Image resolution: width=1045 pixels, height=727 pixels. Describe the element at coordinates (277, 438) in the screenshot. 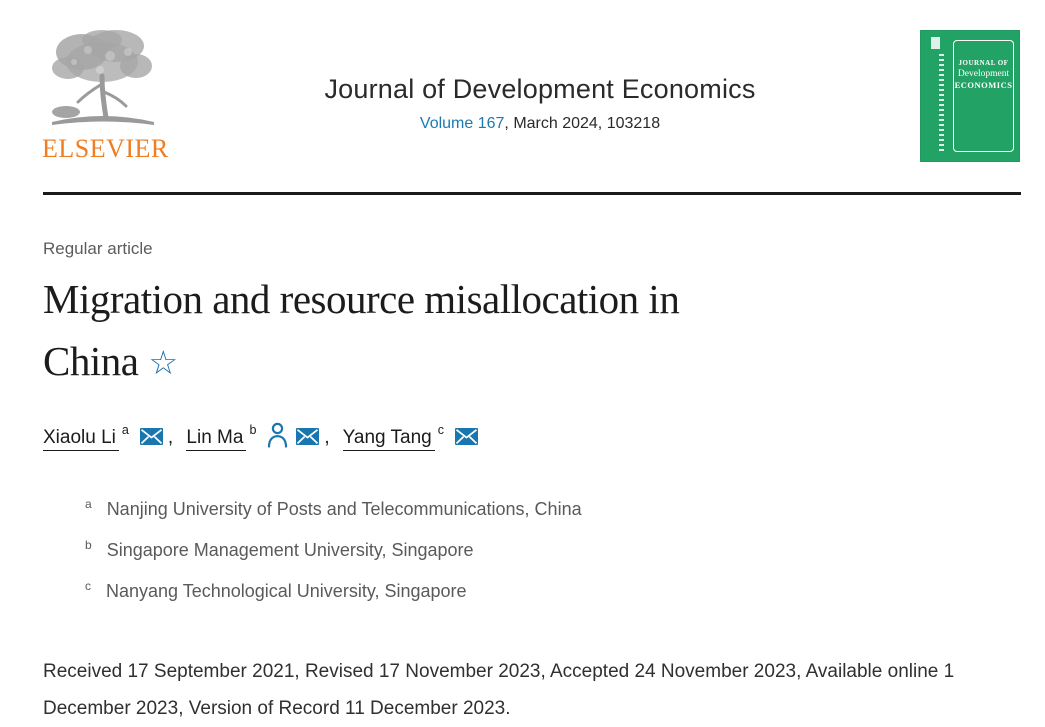

I see `person-icon` at that location.